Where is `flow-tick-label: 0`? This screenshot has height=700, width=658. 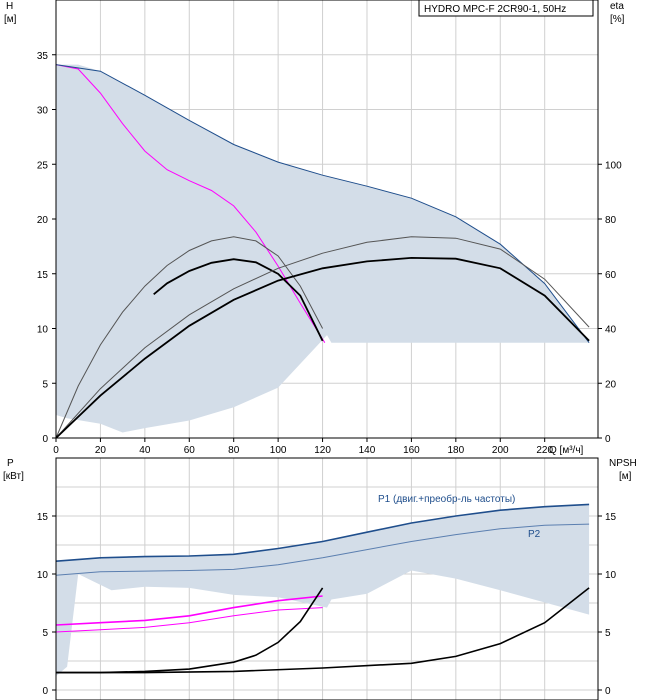
flow-tick-label: 0 is located at coordinates (56, 450).